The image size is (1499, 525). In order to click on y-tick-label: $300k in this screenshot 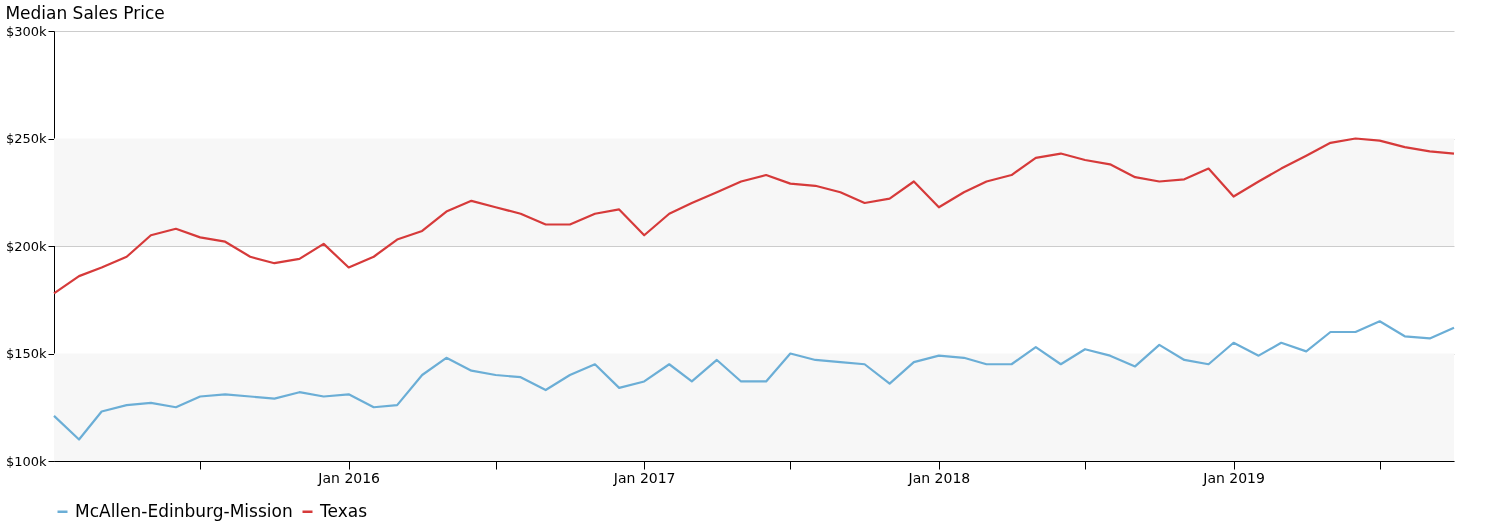, I will do `click(26, 31)`.